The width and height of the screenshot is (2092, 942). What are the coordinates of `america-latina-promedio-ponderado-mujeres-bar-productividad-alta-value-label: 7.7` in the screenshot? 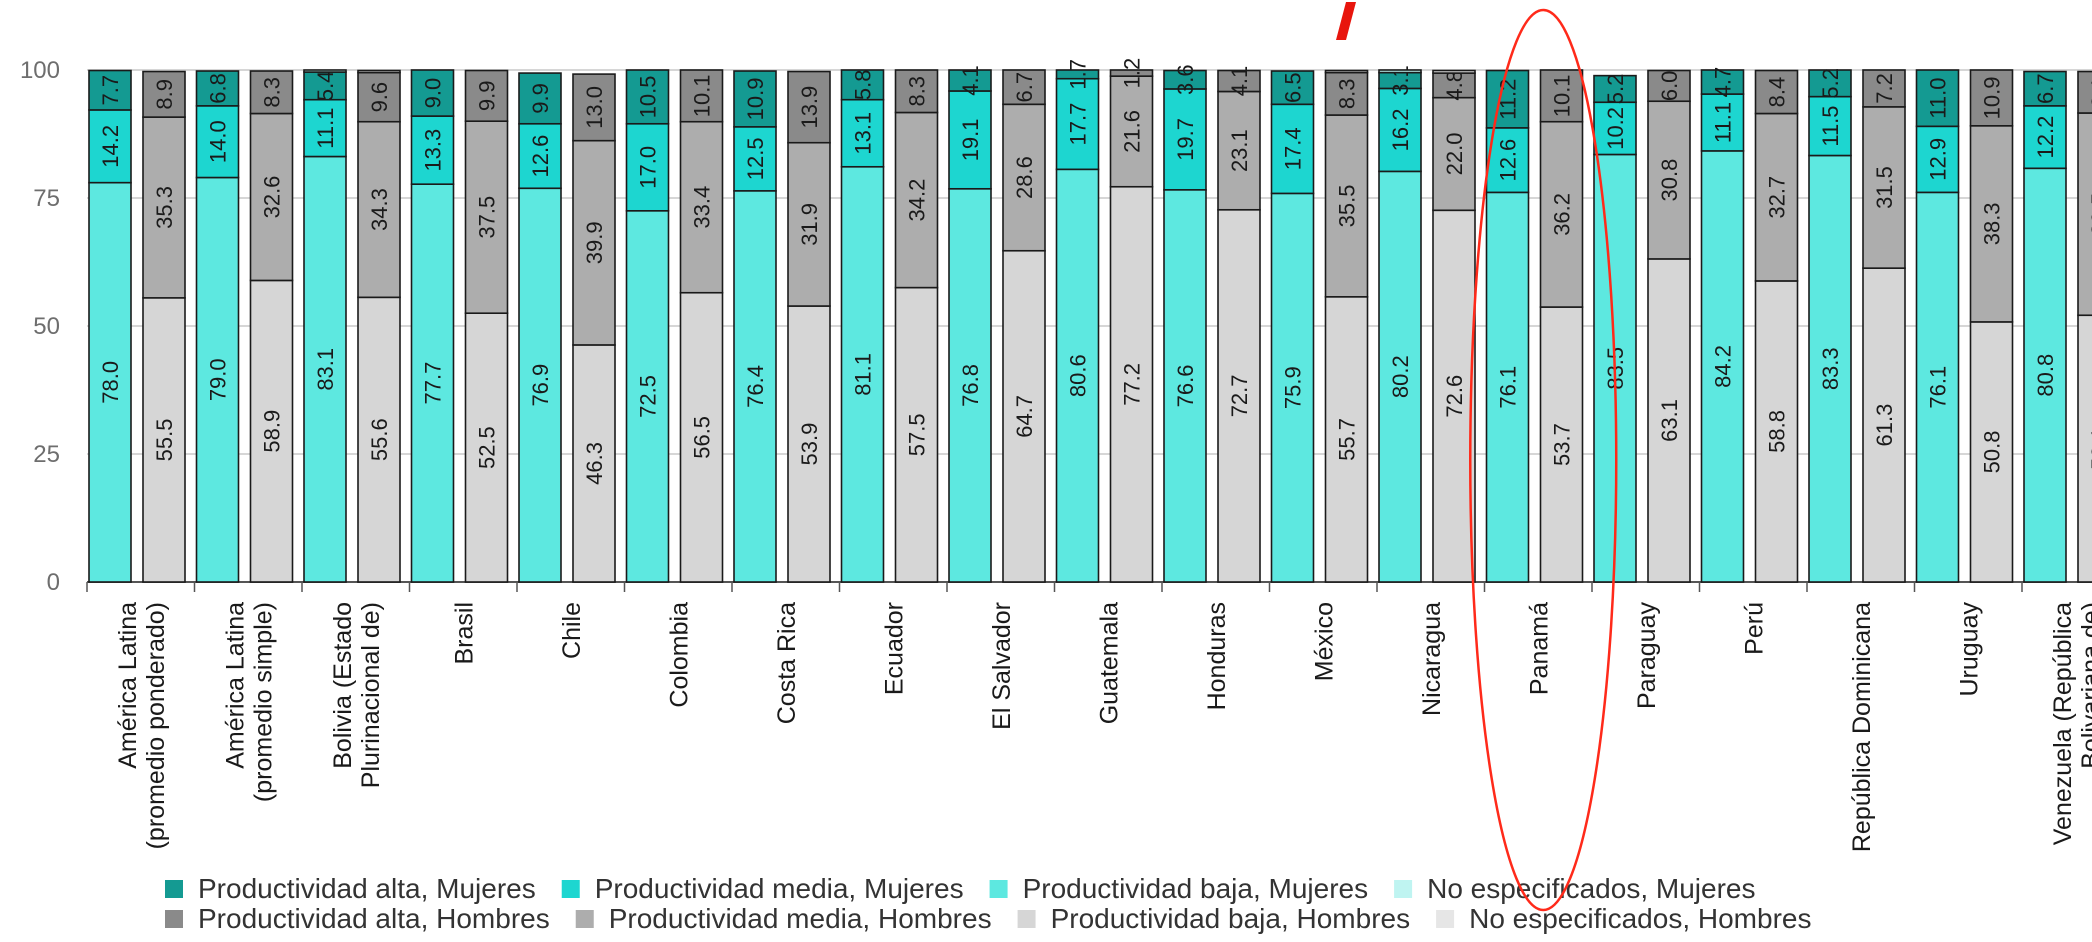 It's located at (110, 90).